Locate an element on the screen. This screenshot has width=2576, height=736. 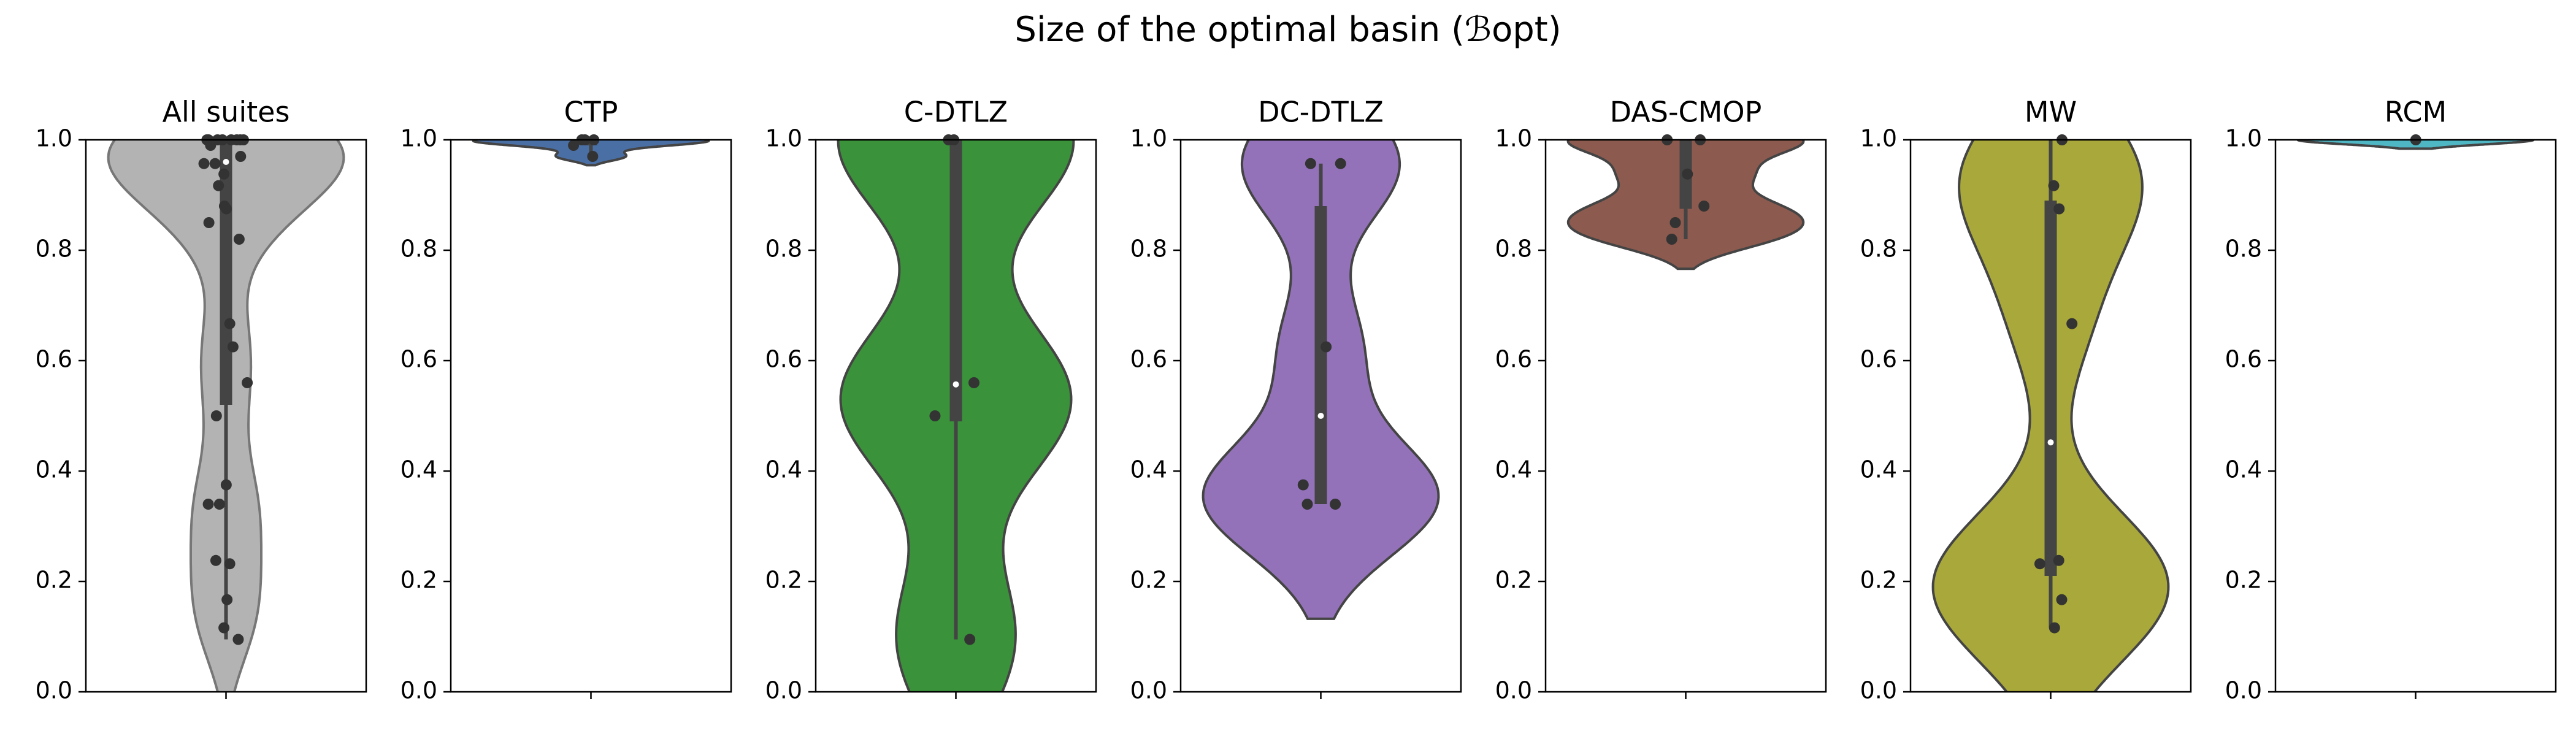
subplot-title: CTP is located at coordinates (591, 112).